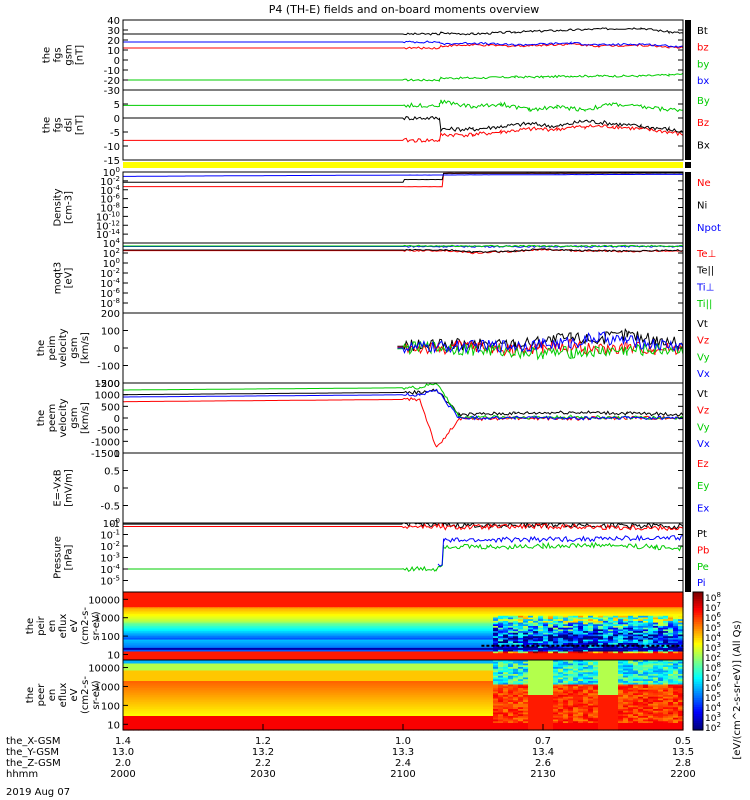  Describe the element at coordinates (403, 557) in the screenshot. I see `panel-frame` at that location.